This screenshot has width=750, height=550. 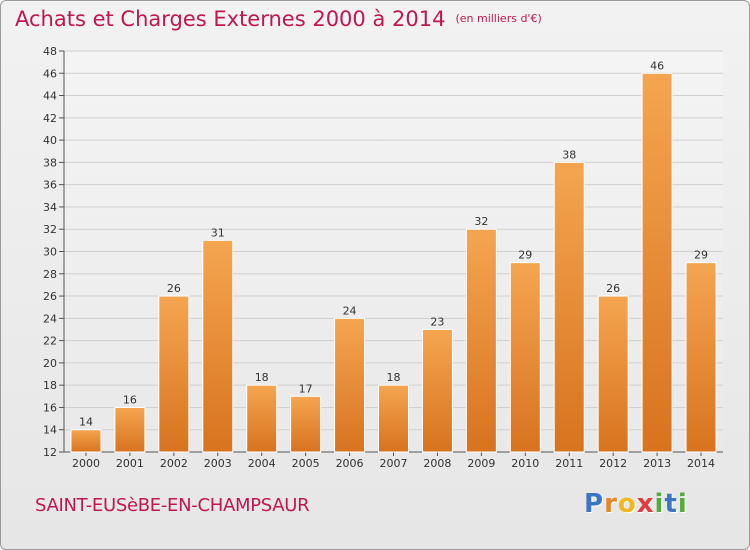 What do you see at coordinates (50, 274) in the screenshot?
I see `y-tick-label: 28` at bounding box center [50, 274].